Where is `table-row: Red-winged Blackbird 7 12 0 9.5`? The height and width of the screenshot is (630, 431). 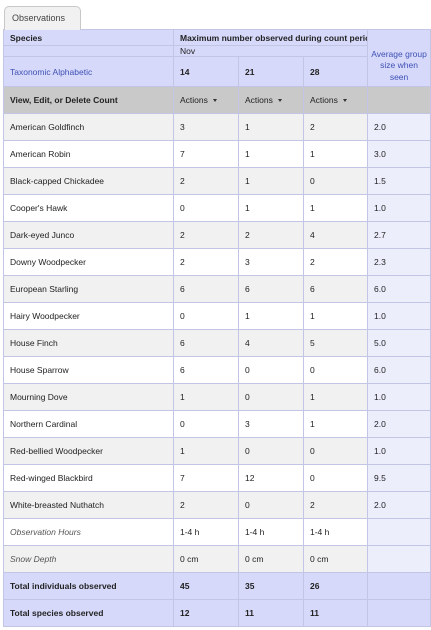
table-row: Red-winged Blackbird 7 12 0 9.5 is located at coordinates (217, 478).